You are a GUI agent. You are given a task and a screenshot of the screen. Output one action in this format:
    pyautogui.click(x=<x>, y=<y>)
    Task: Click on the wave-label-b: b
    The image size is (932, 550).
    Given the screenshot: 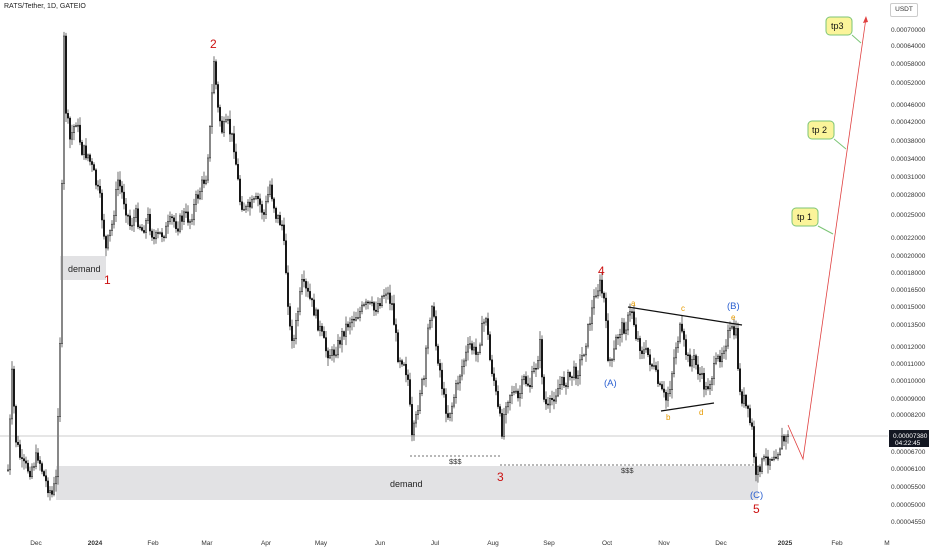 What is the action you would take?
    pyautogui.click(x=668, y=417)
    